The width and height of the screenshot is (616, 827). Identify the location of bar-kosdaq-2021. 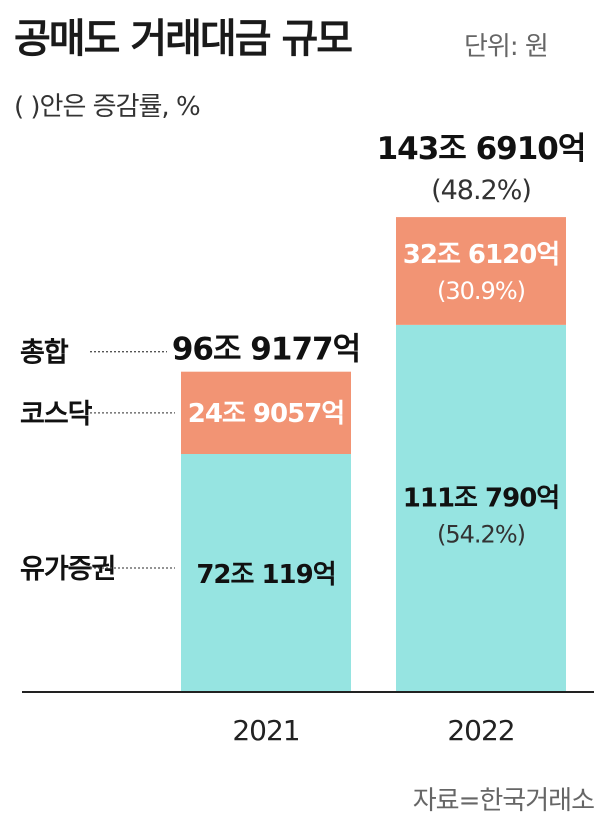
(266, 413).